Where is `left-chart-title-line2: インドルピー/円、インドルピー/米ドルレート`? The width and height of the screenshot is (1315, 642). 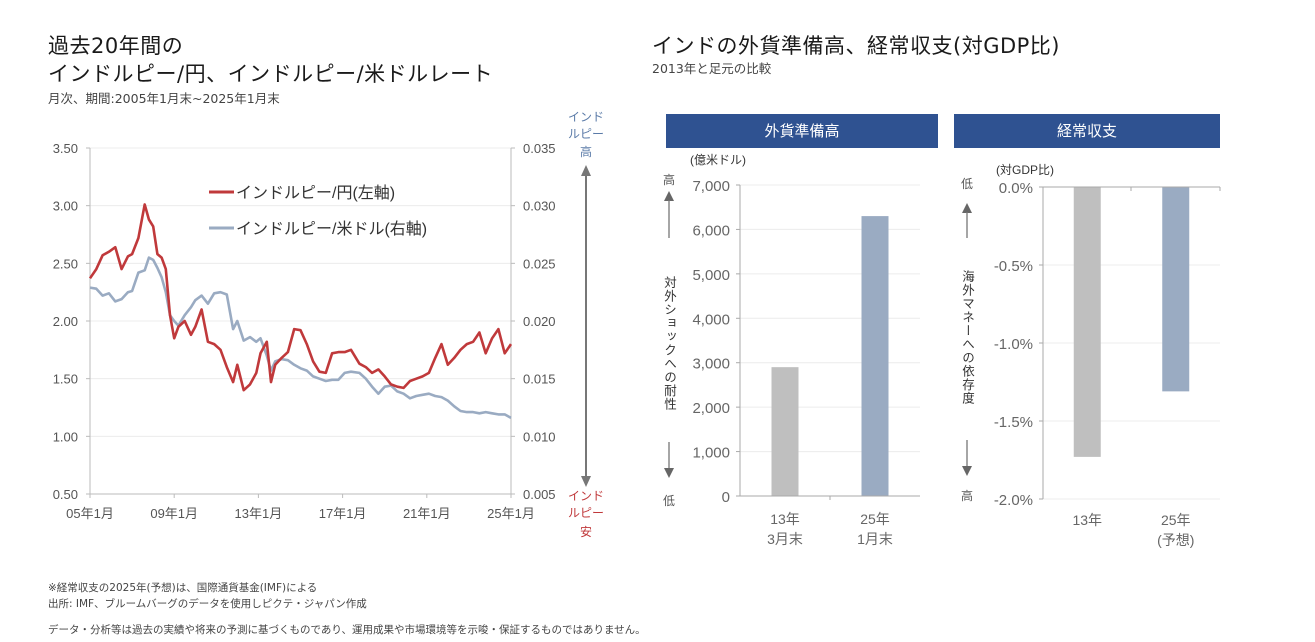 left-chart-title-line2: インドルピー/円、インドルピー/米ドルレート is located at coordinates (271, 74).